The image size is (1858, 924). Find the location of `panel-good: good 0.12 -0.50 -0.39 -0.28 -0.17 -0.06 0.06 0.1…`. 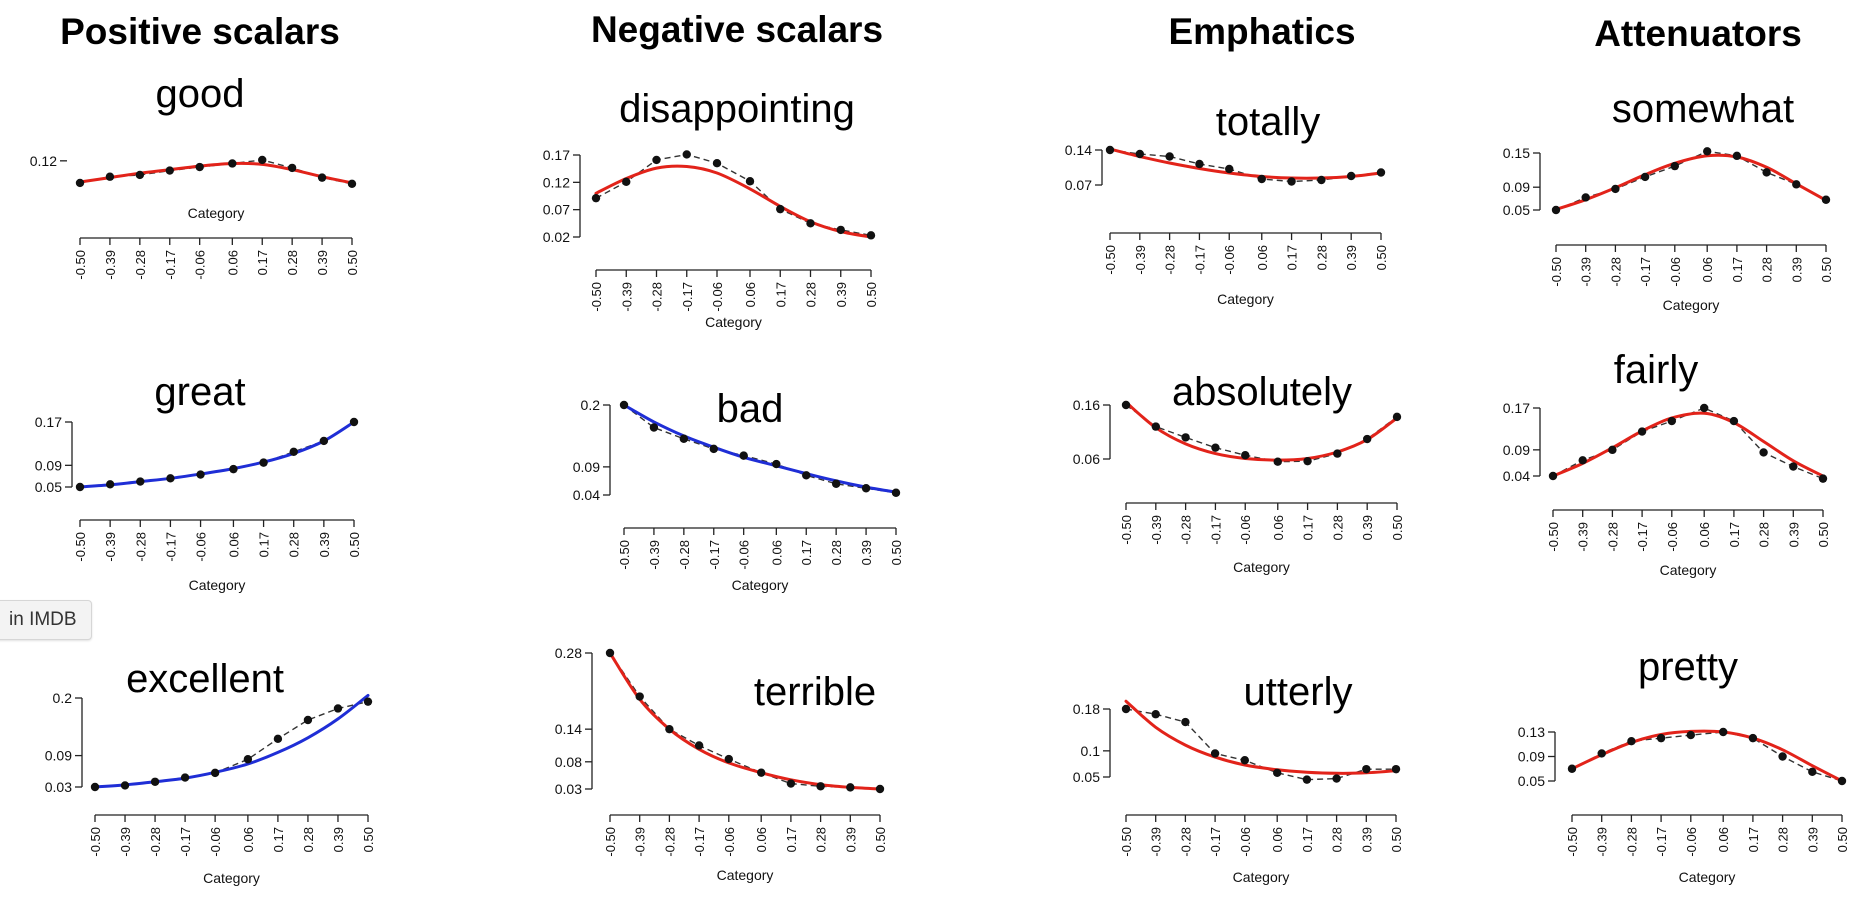

panel-good: good 0.12 -0.50 -0.39 -0.28 -0.17 -0.06 0.06 0.1… is located at coordinates (195, 176).